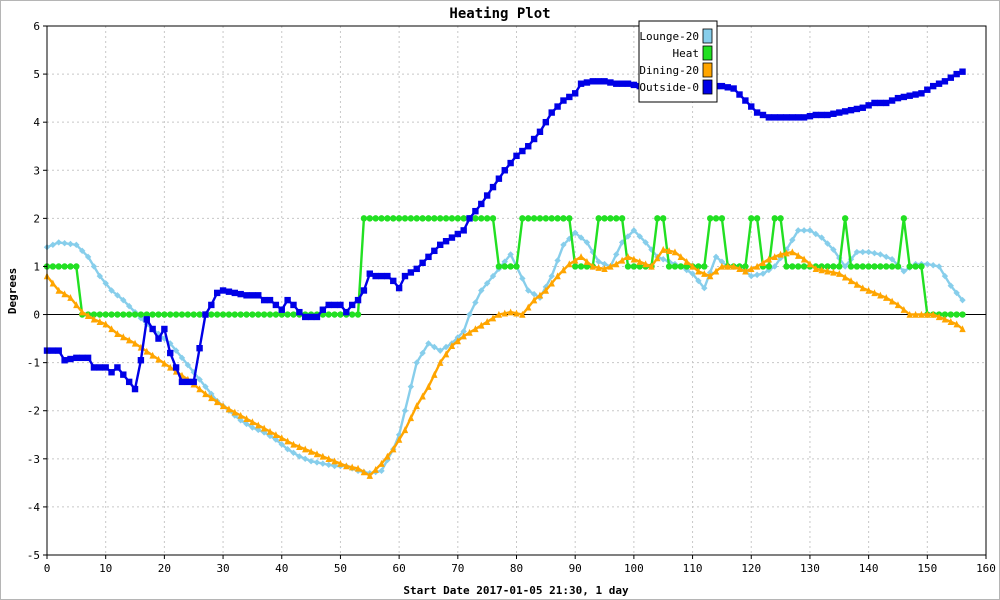 The height and width of the screenshot is (600, 1000). What do you see at coordinates (457, 568) in the screenshot?
I see `x-tick-label: 70` at bounding box center [457, 568].